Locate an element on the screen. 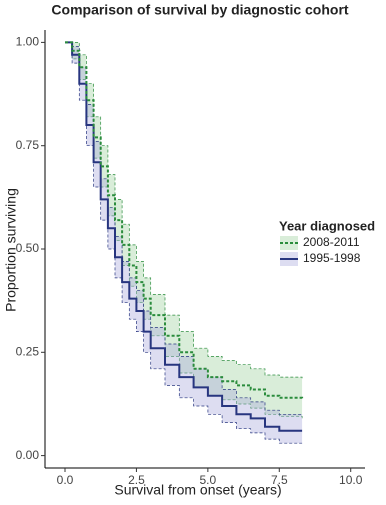 The width and height of the screenshot is (386, 505). x-tick-label: 7.5 is located at coordinates (279, 480).